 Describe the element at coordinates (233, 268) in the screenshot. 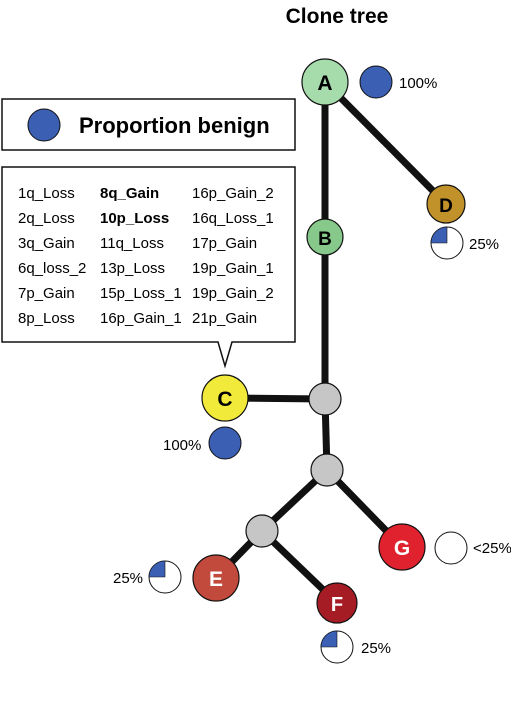

I see `callout-item: 19p_Gain_1` at that location.